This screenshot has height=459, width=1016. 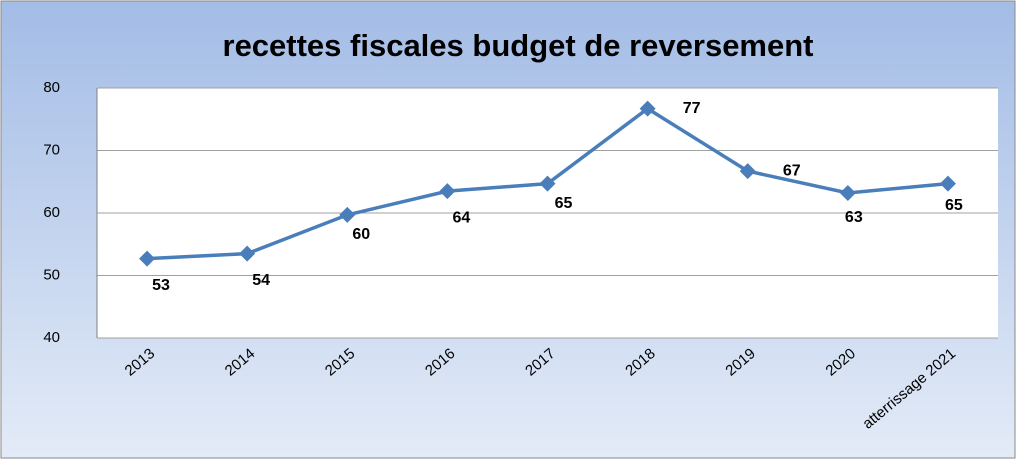 What do you see at coordinates (361, 234) in the screenshot?
I see `data-label: 60` at bounding box center [361, 234].